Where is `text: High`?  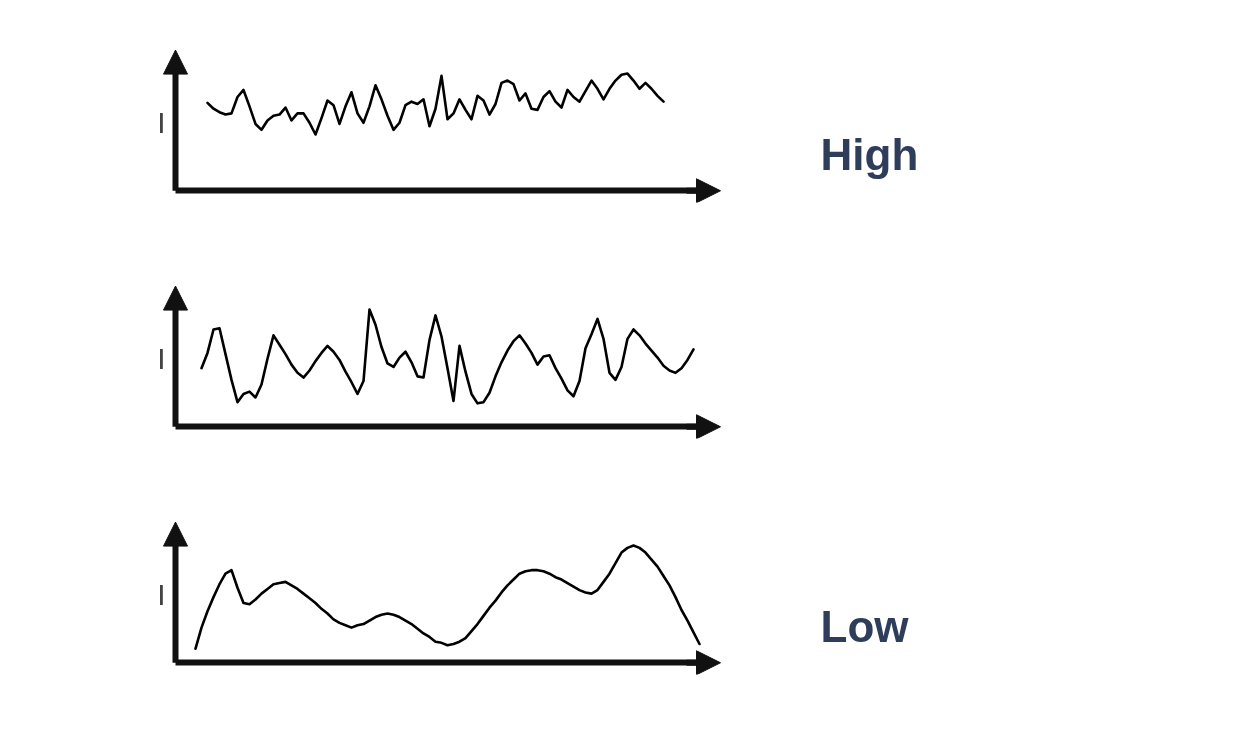
text: High is located at coordinates (869, 154).